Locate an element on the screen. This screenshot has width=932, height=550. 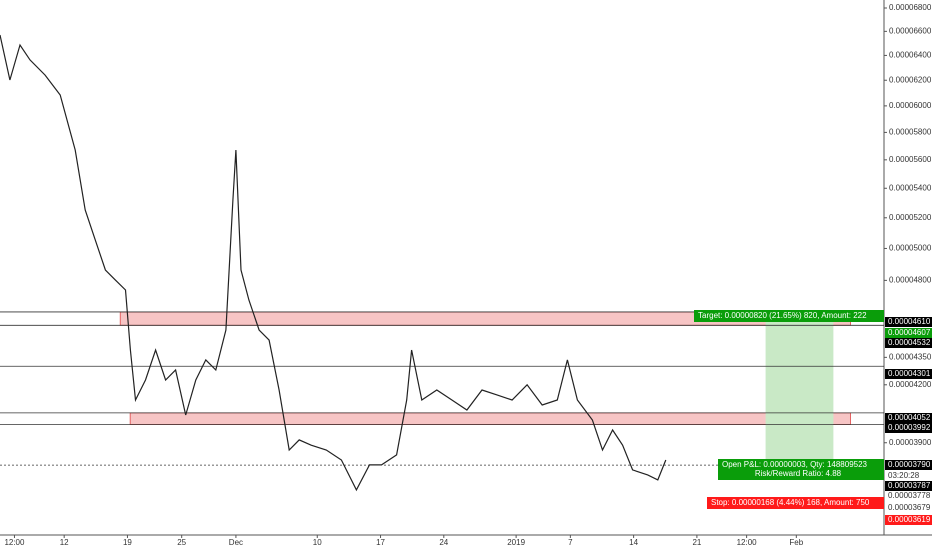
y-tick-label: 0.00005600 is located at coordinates (910, 159).